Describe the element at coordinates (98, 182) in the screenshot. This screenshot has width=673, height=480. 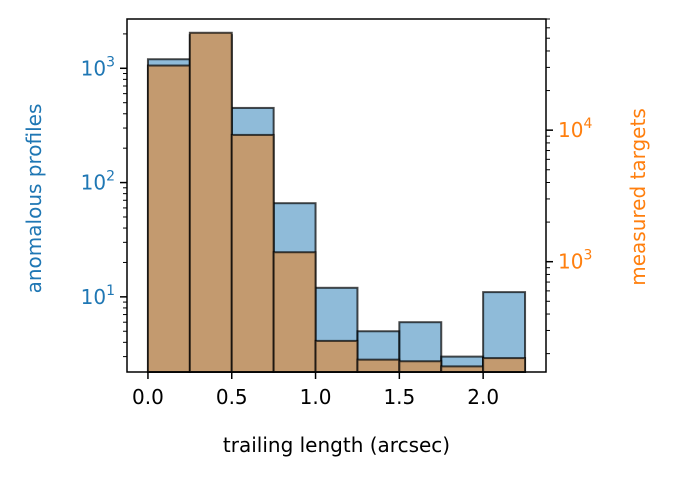
I see `left-tick-label: 10²` at that location.